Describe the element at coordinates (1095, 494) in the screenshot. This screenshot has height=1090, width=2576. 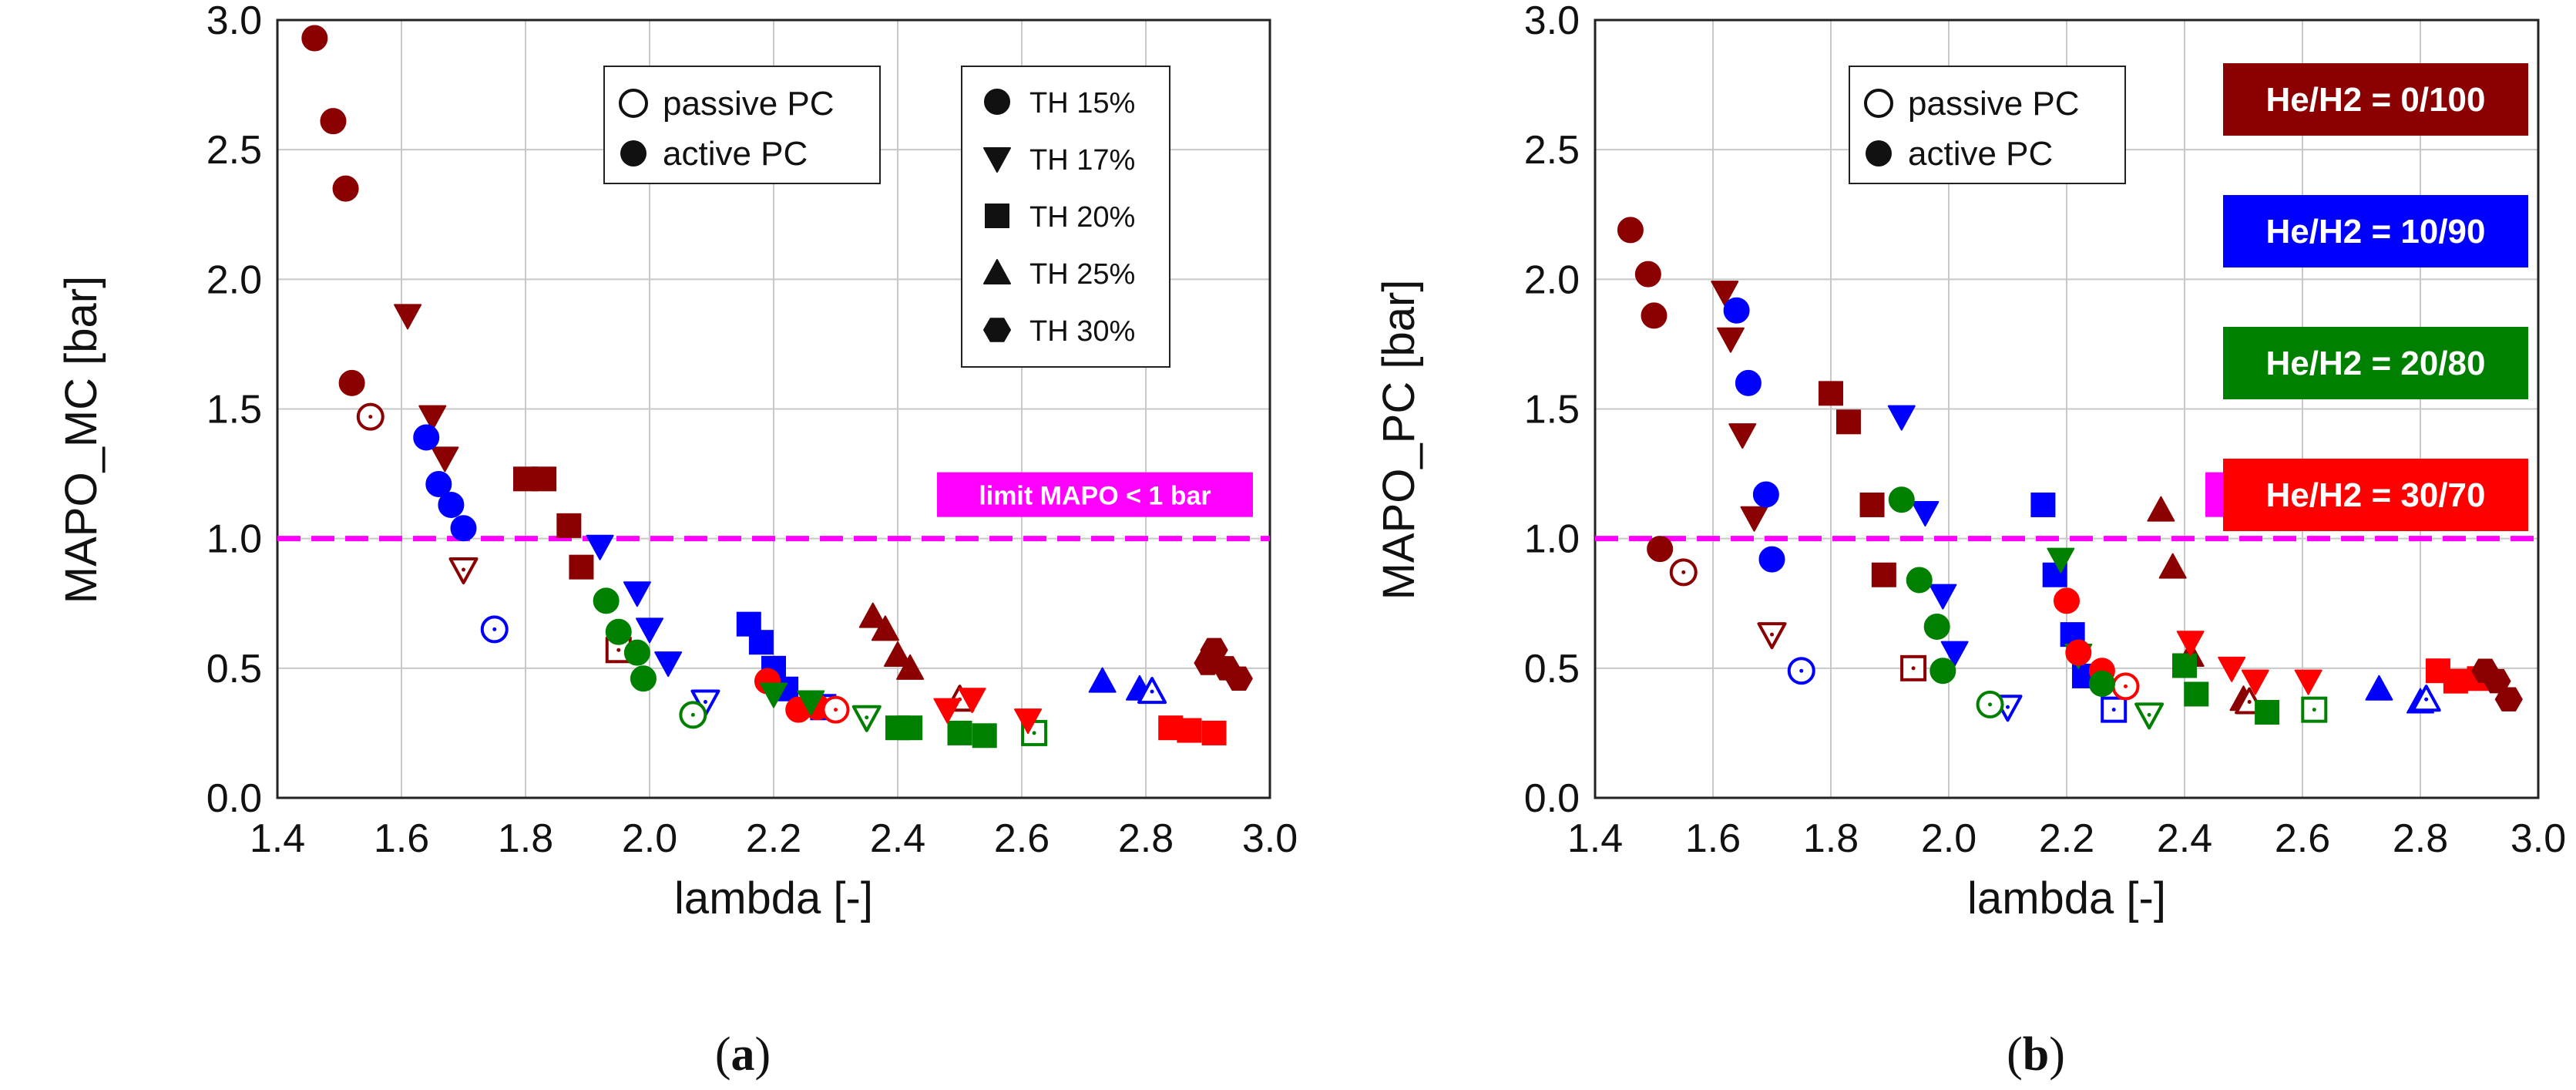
I see `limit-label-box` at that location.